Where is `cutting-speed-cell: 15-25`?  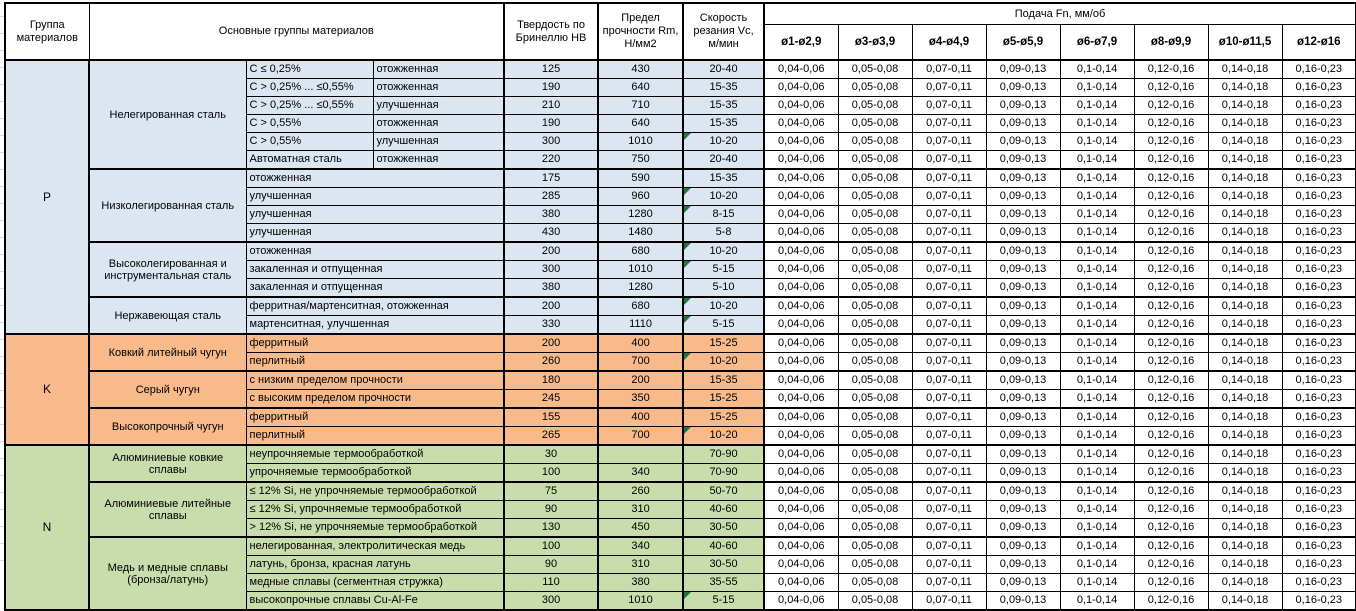 cutting-speed-cell: 15-25 is located at coordinates (724, 343).